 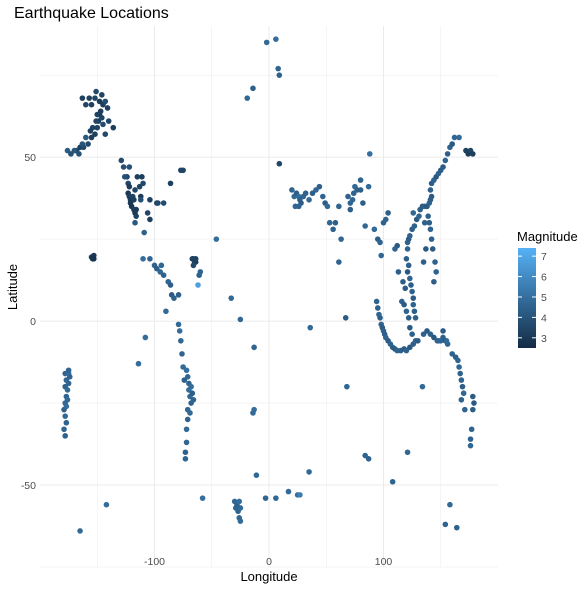 What do you see at coordinates (33, 322) in the screenshot?
I see `y-tick-label: 0` at bounding box center [33, 322].